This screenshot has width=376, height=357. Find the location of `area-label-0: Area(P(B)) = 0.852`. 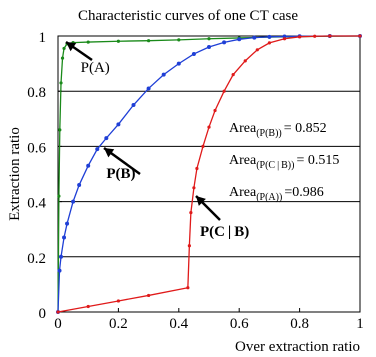

area-label-0: Area(P(B)) = 0.852 is located at coordinates (278, 130).